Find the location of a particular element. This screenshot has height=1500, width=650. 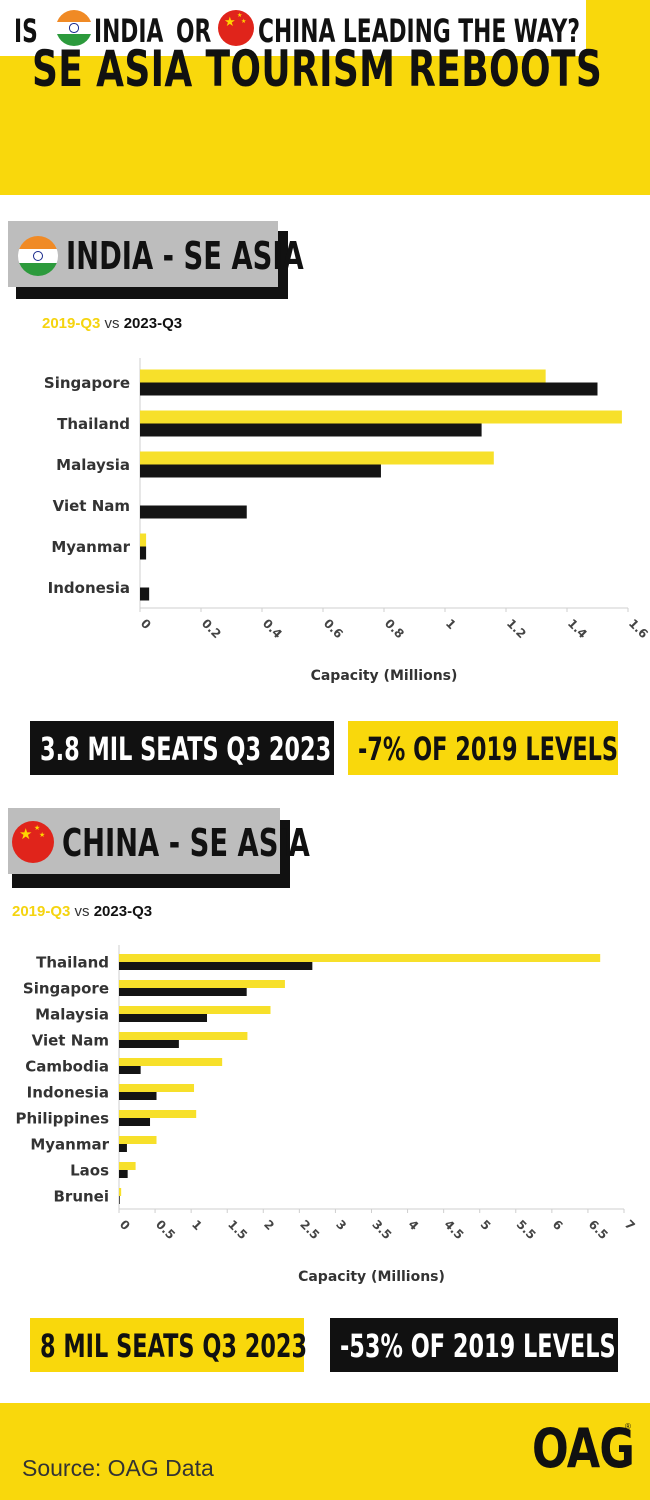

x-tick-label: 7 is located at coordinates (630, 1225).